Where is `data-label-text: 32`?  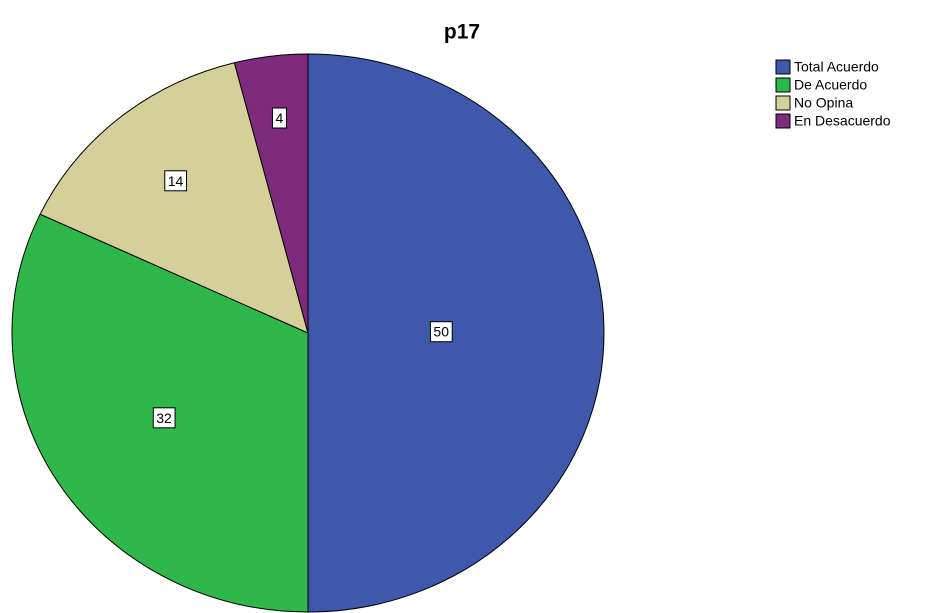 data-label-text: 32 is located at coordinates (164, 418).